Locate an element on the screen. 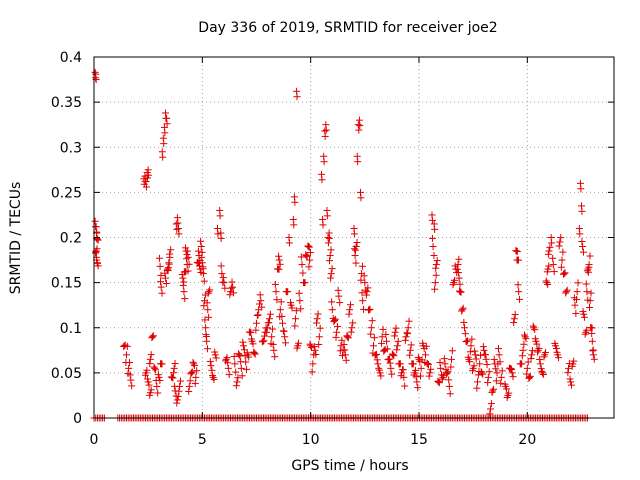  y-tick-label: 0.4 is located at coordinates (71, 58).